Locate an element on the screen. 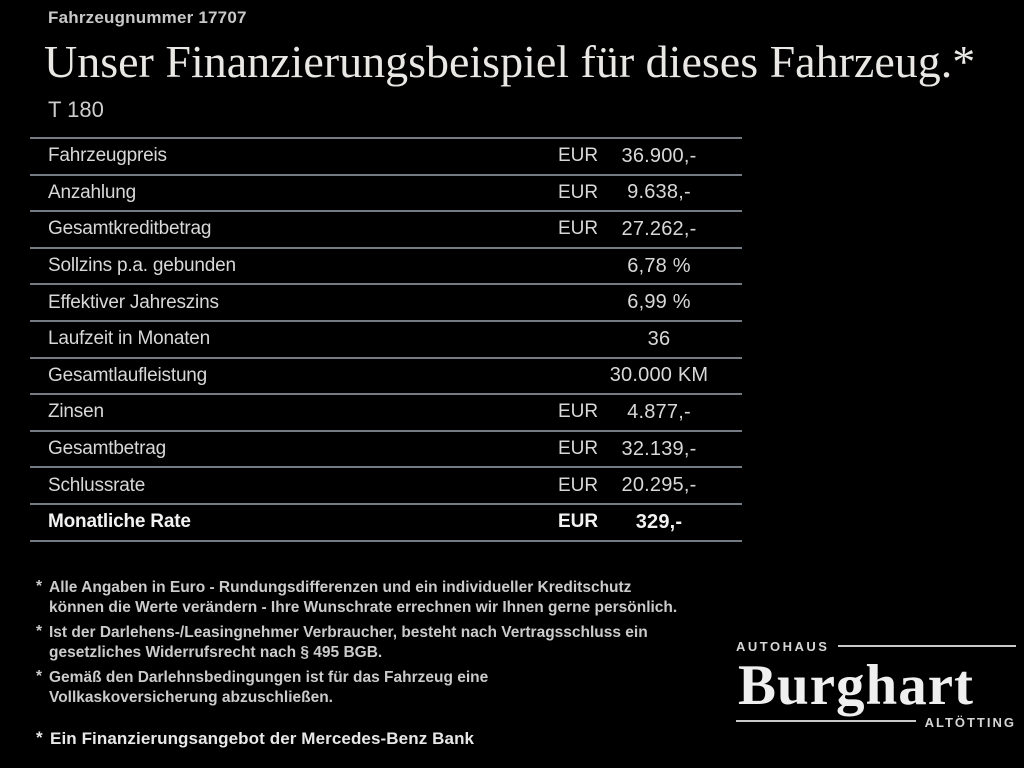 This screenshot has height=768, width=1024. table-row: Fahrzeugpreis EUR 36.900,- is located at coordinates (386, 157).